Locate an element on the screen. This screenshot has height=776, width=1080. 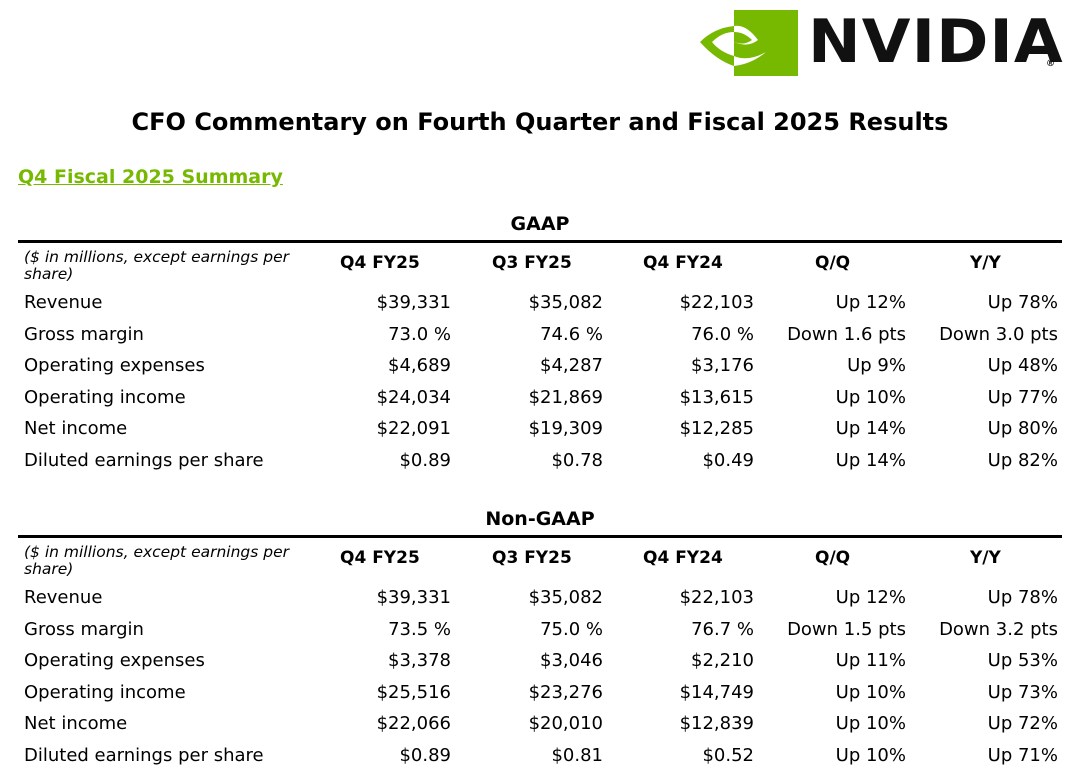
value-q4fy25: 73.0 % is located at coordinates (419, 334).